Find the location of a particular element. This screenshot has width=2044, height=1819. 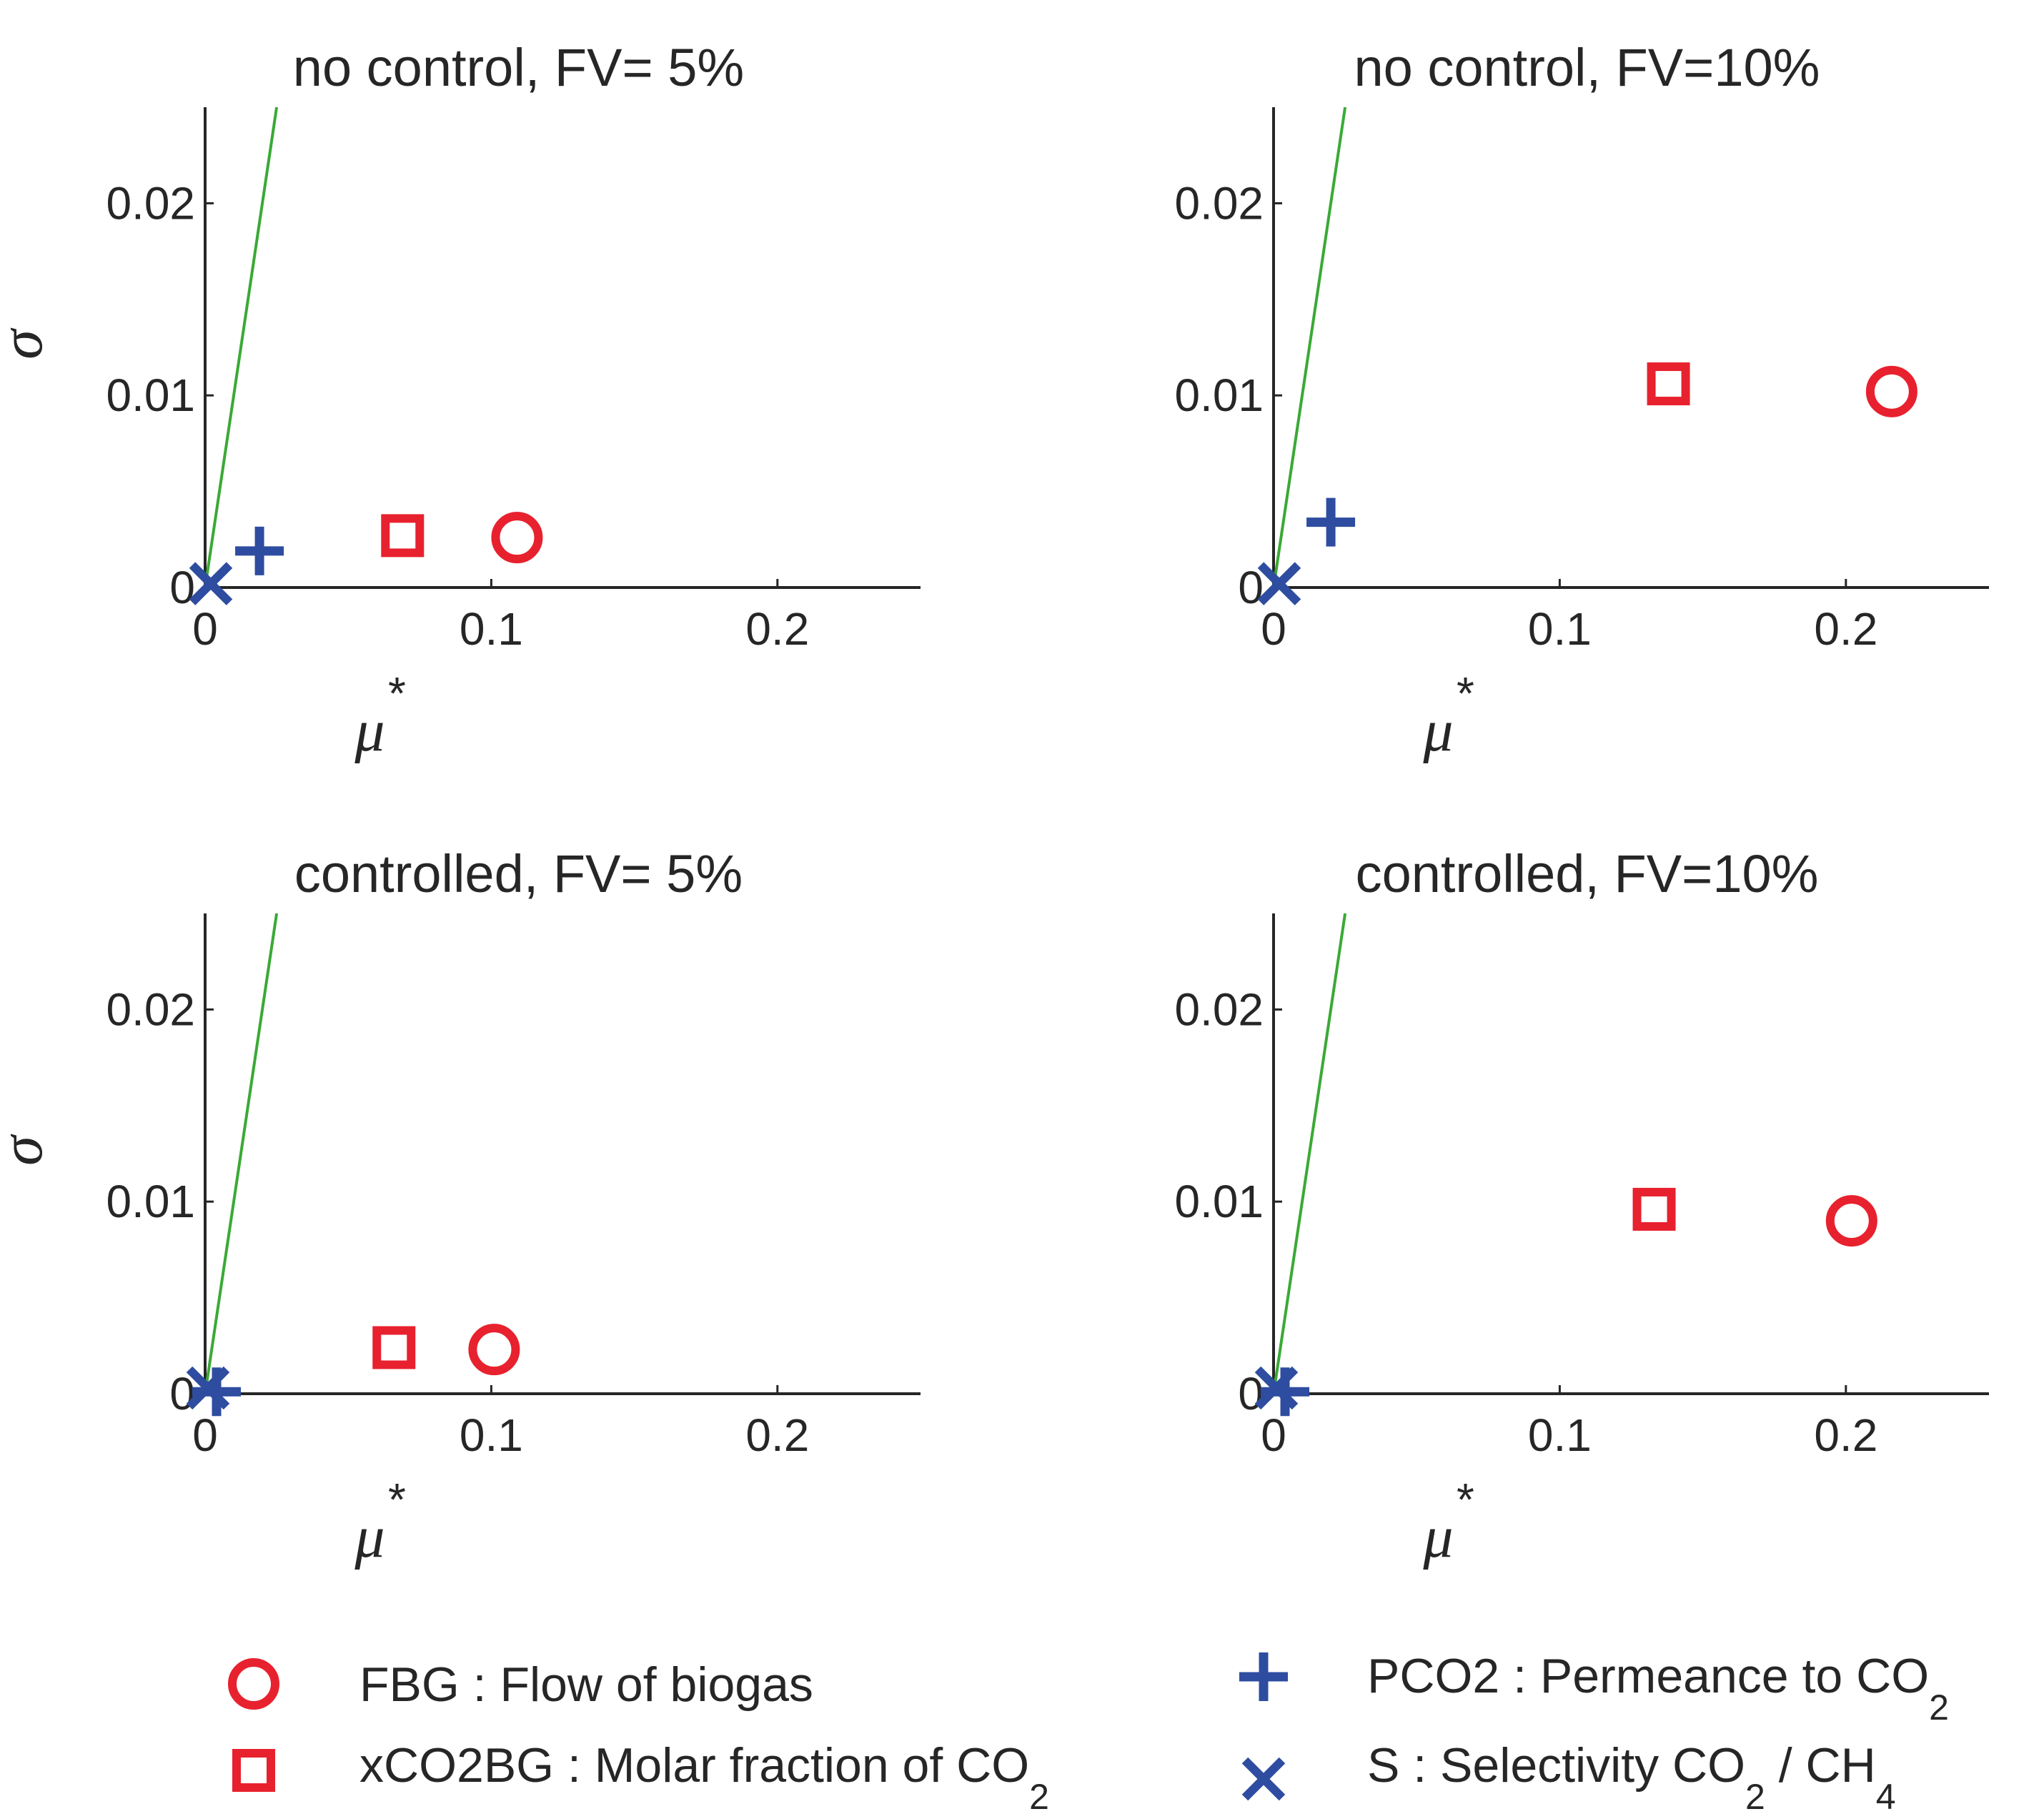

legend-item-1: FBG : Flow of biogas is located at coordinates (520, 1684).